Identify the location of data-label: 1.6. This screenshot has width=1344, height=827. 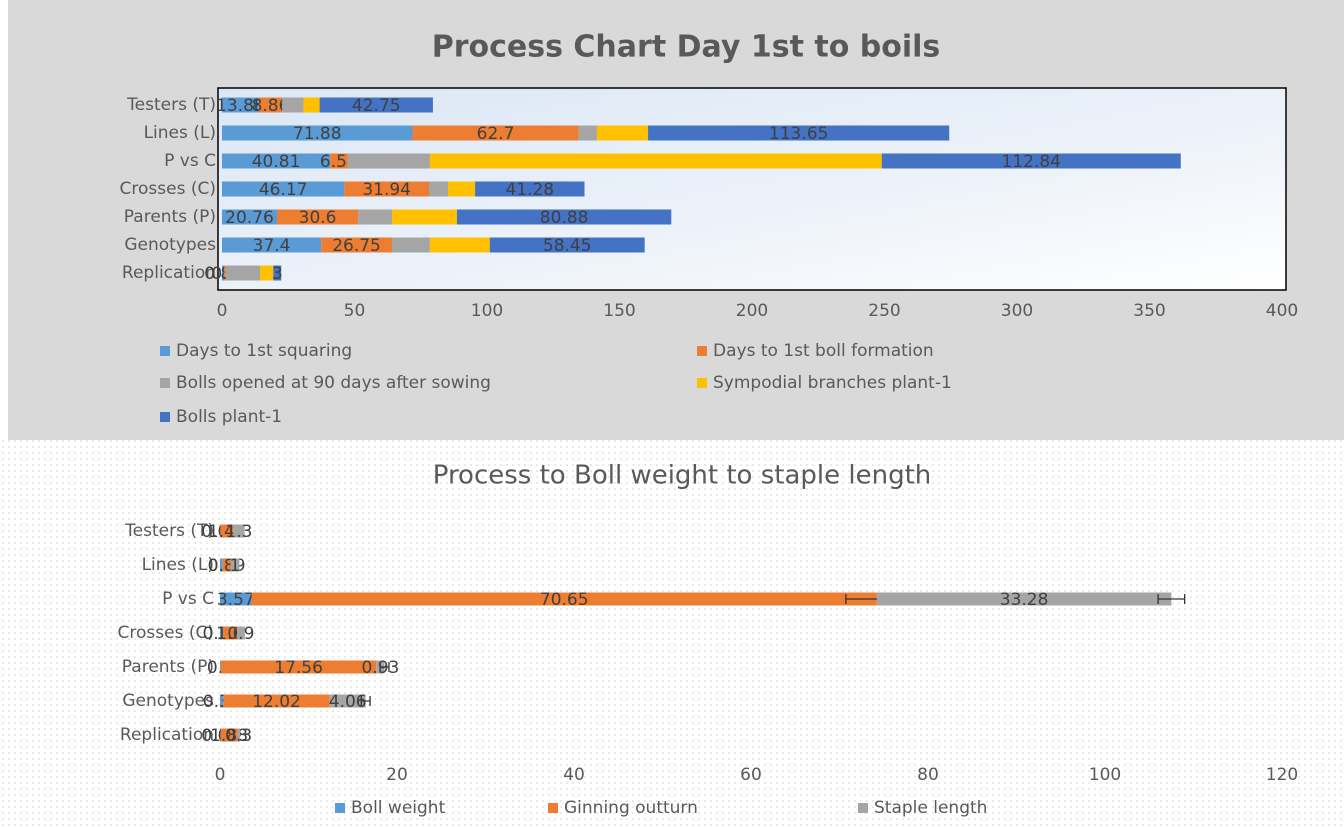
(229, 634).